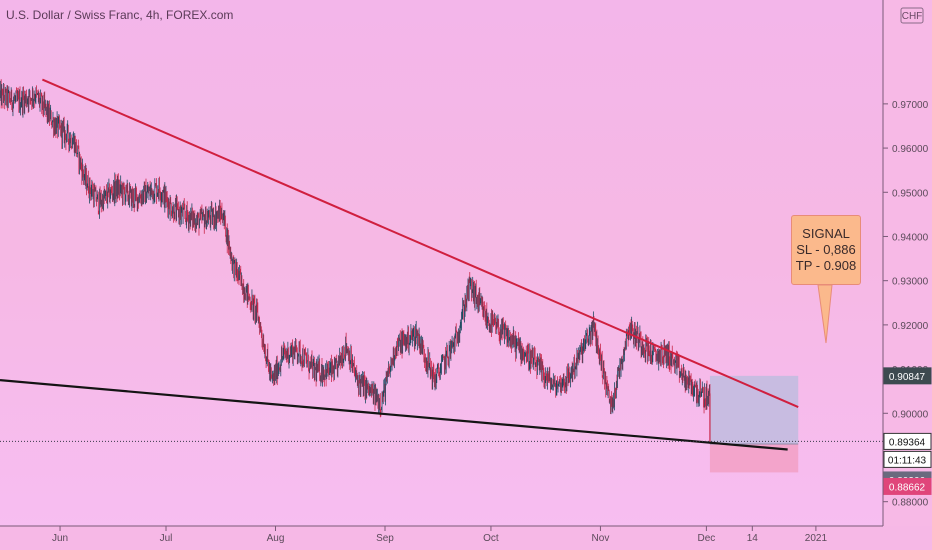 The width and height of the screenshot is (932, 550). I want to click on currency-label-frame, so click(912, 15).